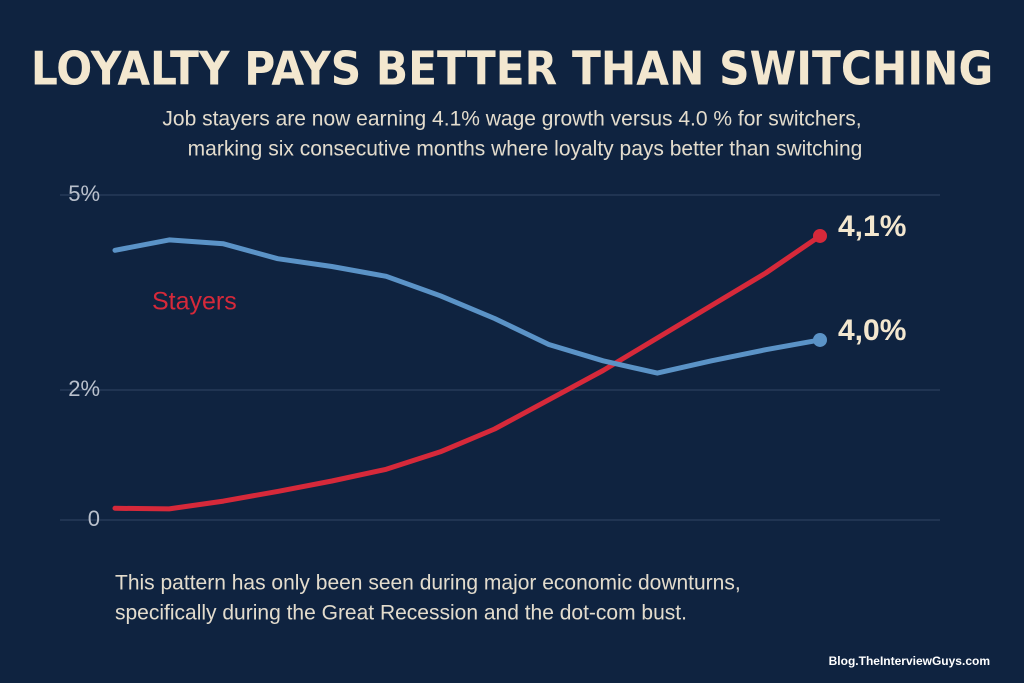 The height and width of the screenshot is (683, 1024). I want to click on end-label: 4,1%, so click(872, 226).